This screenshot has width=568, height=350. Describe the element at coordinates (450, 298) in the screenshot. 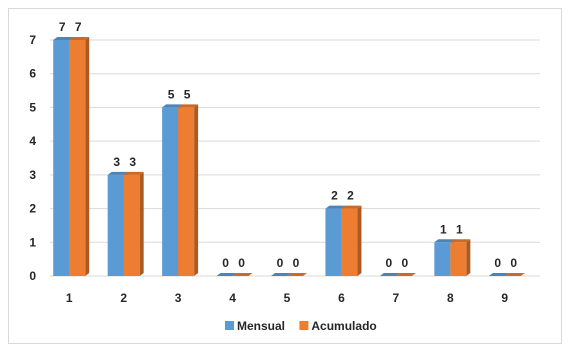

I see `x-tick-label: 8` at that location.